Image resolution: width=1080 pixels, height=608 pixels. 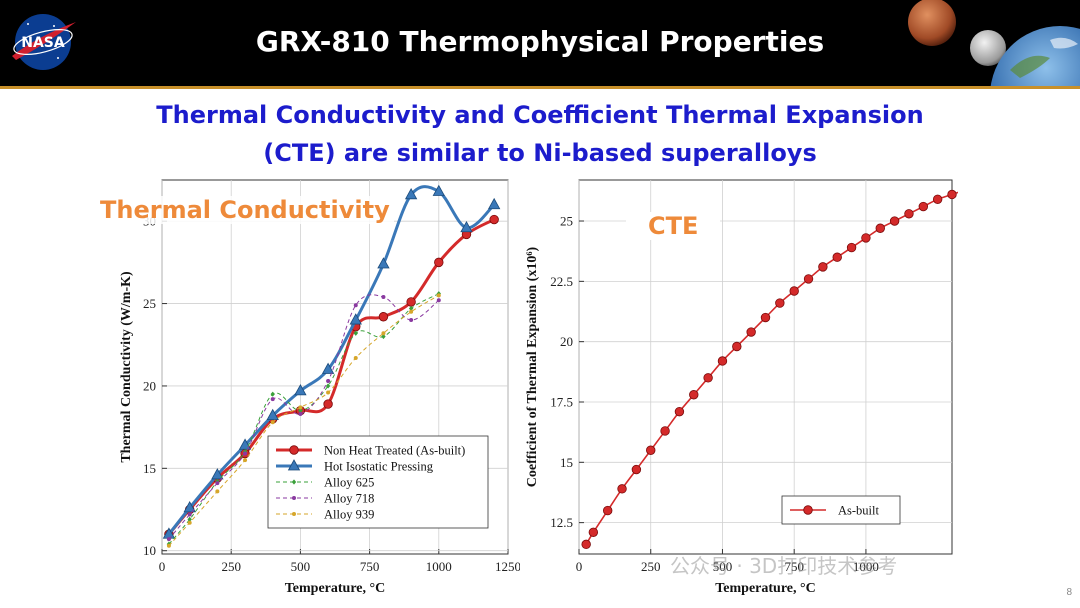 What do you see at coordinates (540, 87) in the screenshot?
I see `header-accent-line` at bounding box center [540, 87].